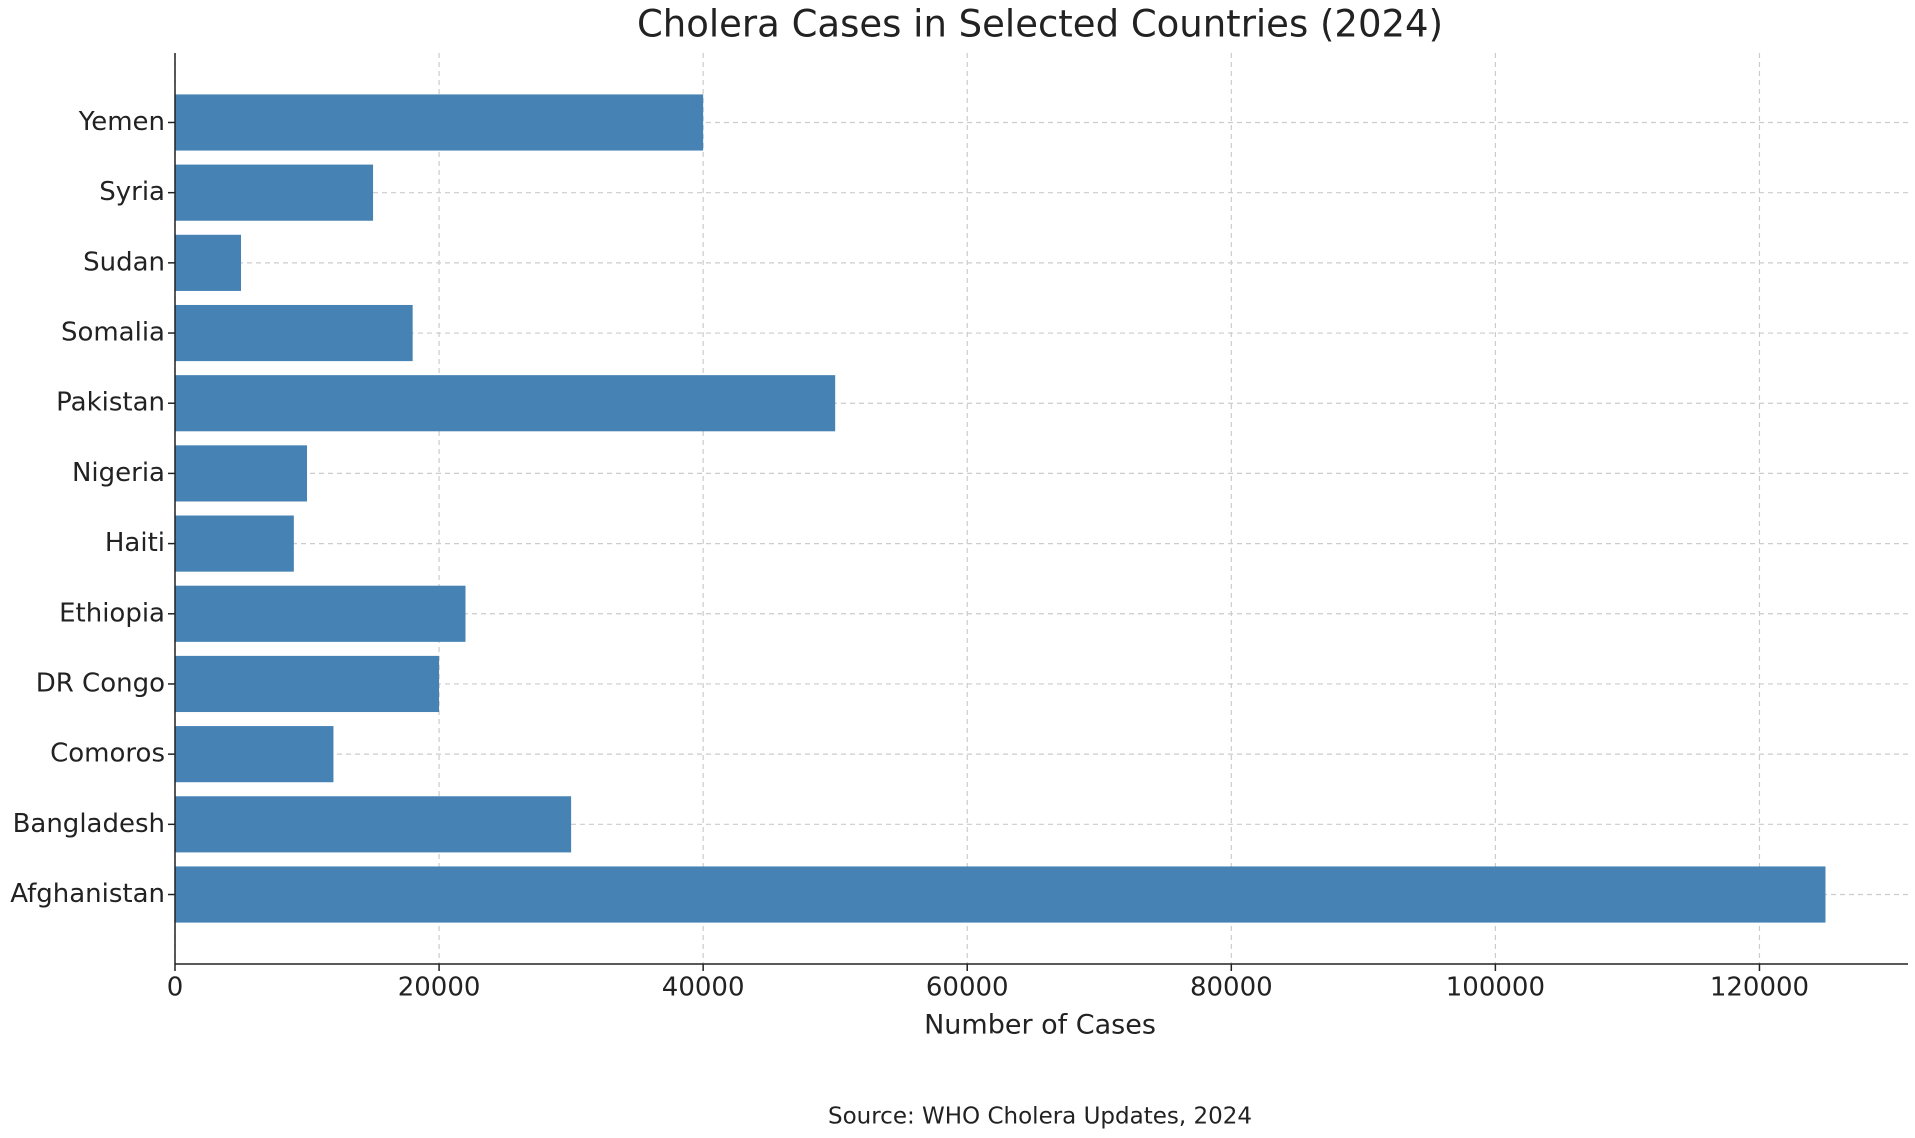  Describe the element at coordinates (1231, 988) in the screenshot. I see `x-tick-label: 80000` at that location.